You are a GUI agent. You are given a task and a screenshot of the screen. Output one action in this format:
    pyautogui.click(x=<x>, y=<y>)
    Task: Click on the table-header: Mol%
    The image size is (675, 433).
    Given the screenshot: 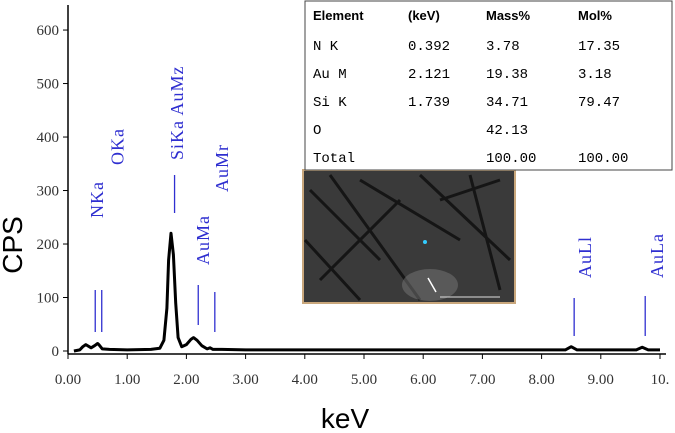 What is the action you would take?
    pyautogui.click(x=595, y=15)
    